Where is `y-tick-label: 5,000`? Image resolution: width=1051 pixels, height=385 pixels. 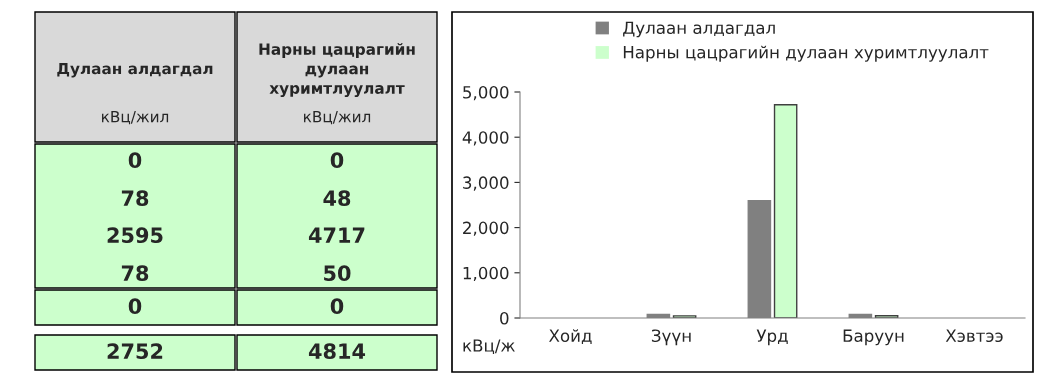
y-tick-label: 5,000 is located at coordinates (486, 93).